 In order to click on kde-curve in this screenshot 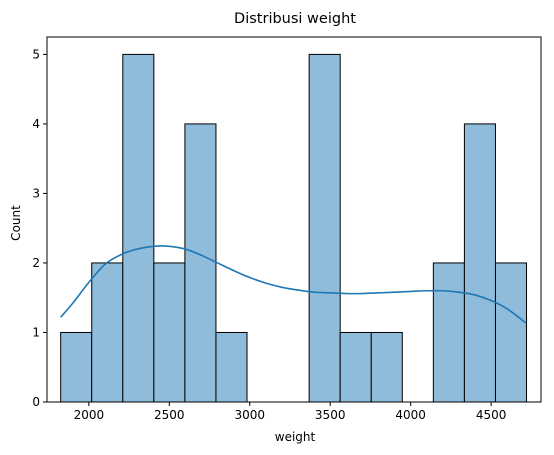, I will do `click(294, 285)`.